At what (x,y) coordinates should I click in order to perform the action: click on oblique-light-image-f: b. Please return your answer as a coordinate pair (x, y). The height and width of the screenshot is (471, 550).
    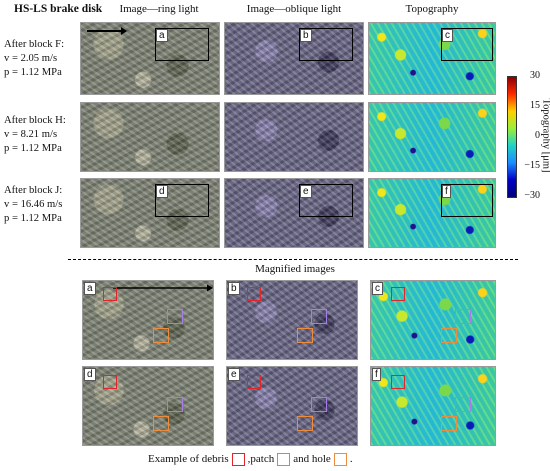
    Looking at the image, I should click on (294, 58).